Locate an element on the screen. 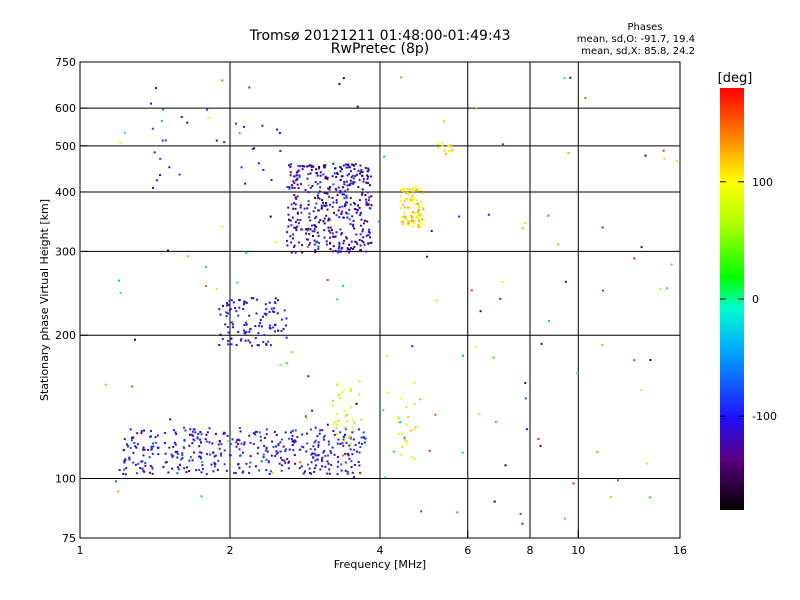 This screenshot has height=600, width=800. stats-line-o: mean, sd,O: -91.7, 19.4 is located at coordinates (636, 39).